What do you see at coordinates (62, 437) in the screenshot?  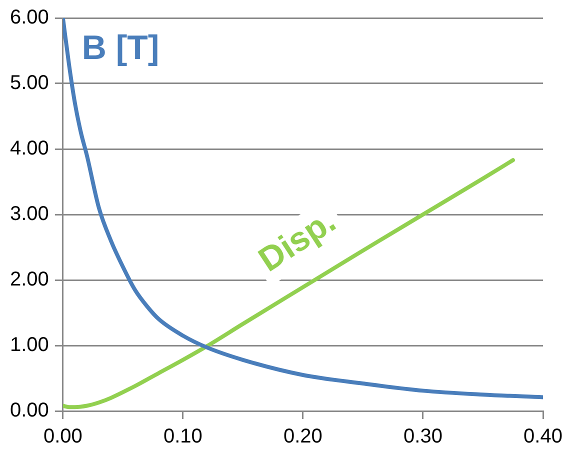 I see `x-tick-label: 0.00` at bounding box center [62, 437].